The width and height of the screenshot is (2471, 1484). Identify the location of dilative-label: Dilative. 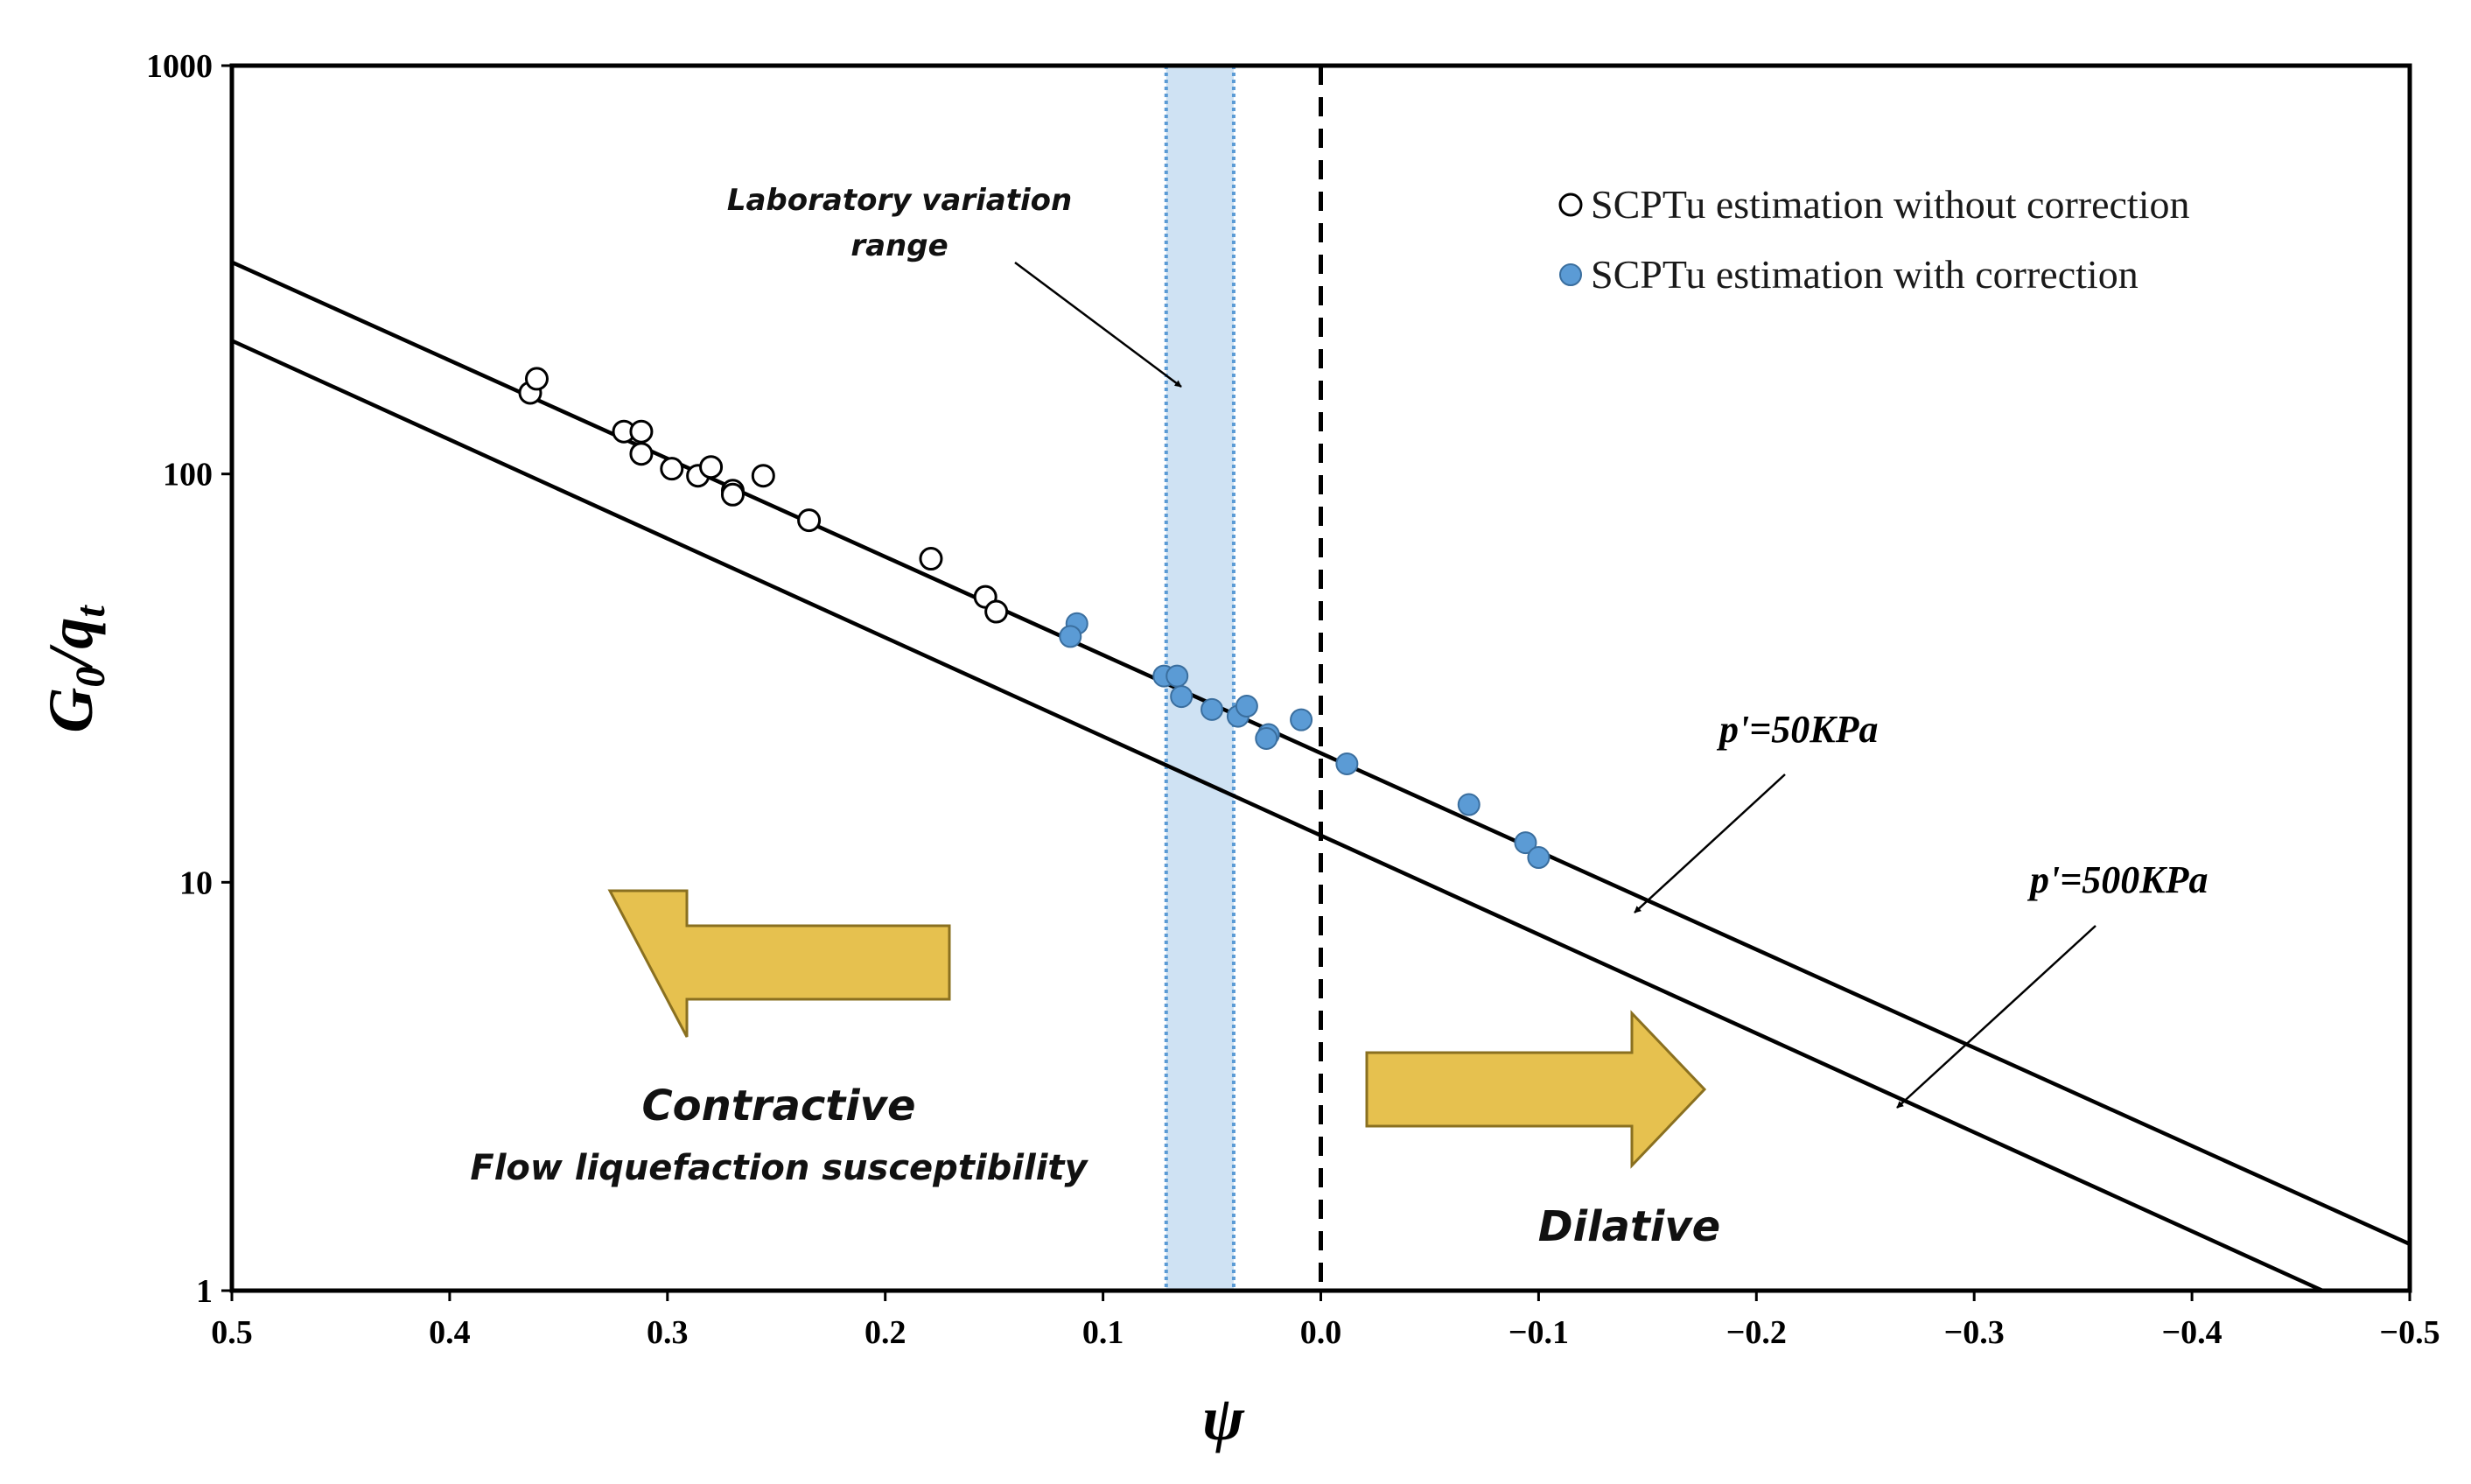
(1629, 1226).